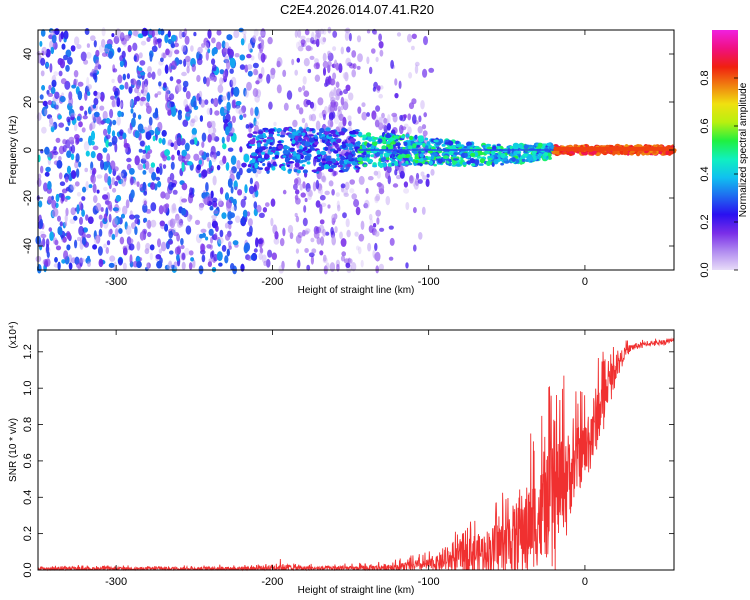  What do you see at coordinates (116, 582) in the screenshot?
I see `x-tick-label: -300` at bounding box center [116, 582].